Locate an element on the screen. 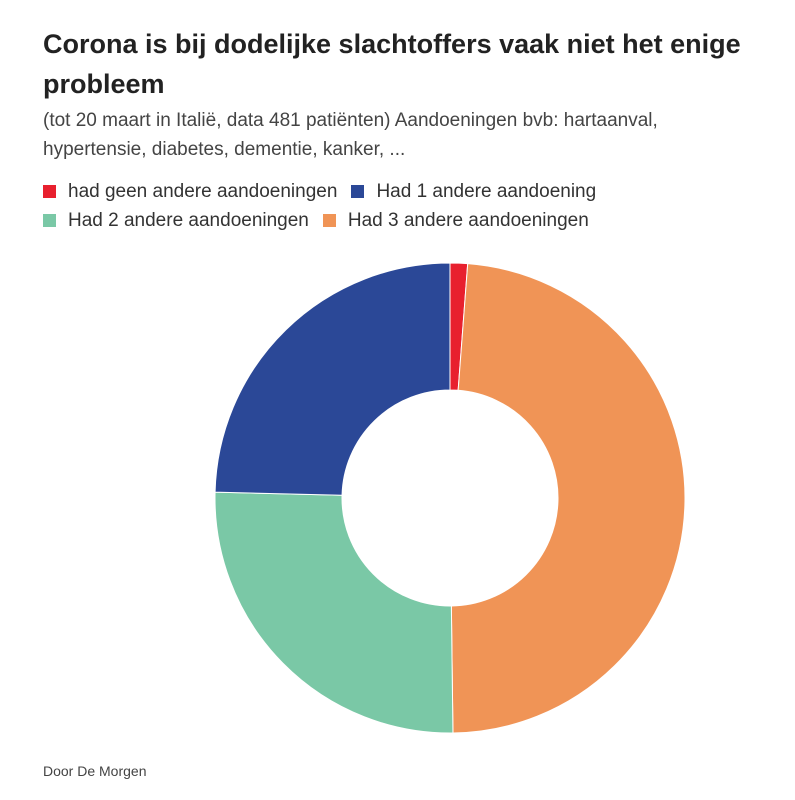 The image size is (795, 800). legend-label: had geen andere aandoeningen is located at coordinates (203, 191).